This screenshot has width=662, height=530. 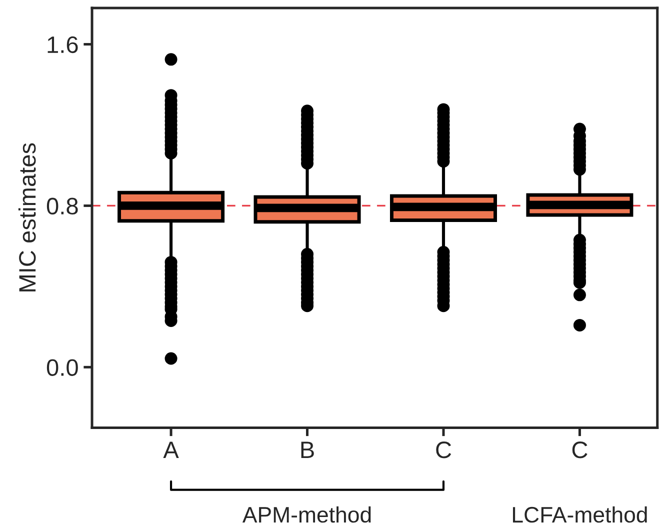 I want to click on y-tick-label: 0.8, so click(x=62, y=206).